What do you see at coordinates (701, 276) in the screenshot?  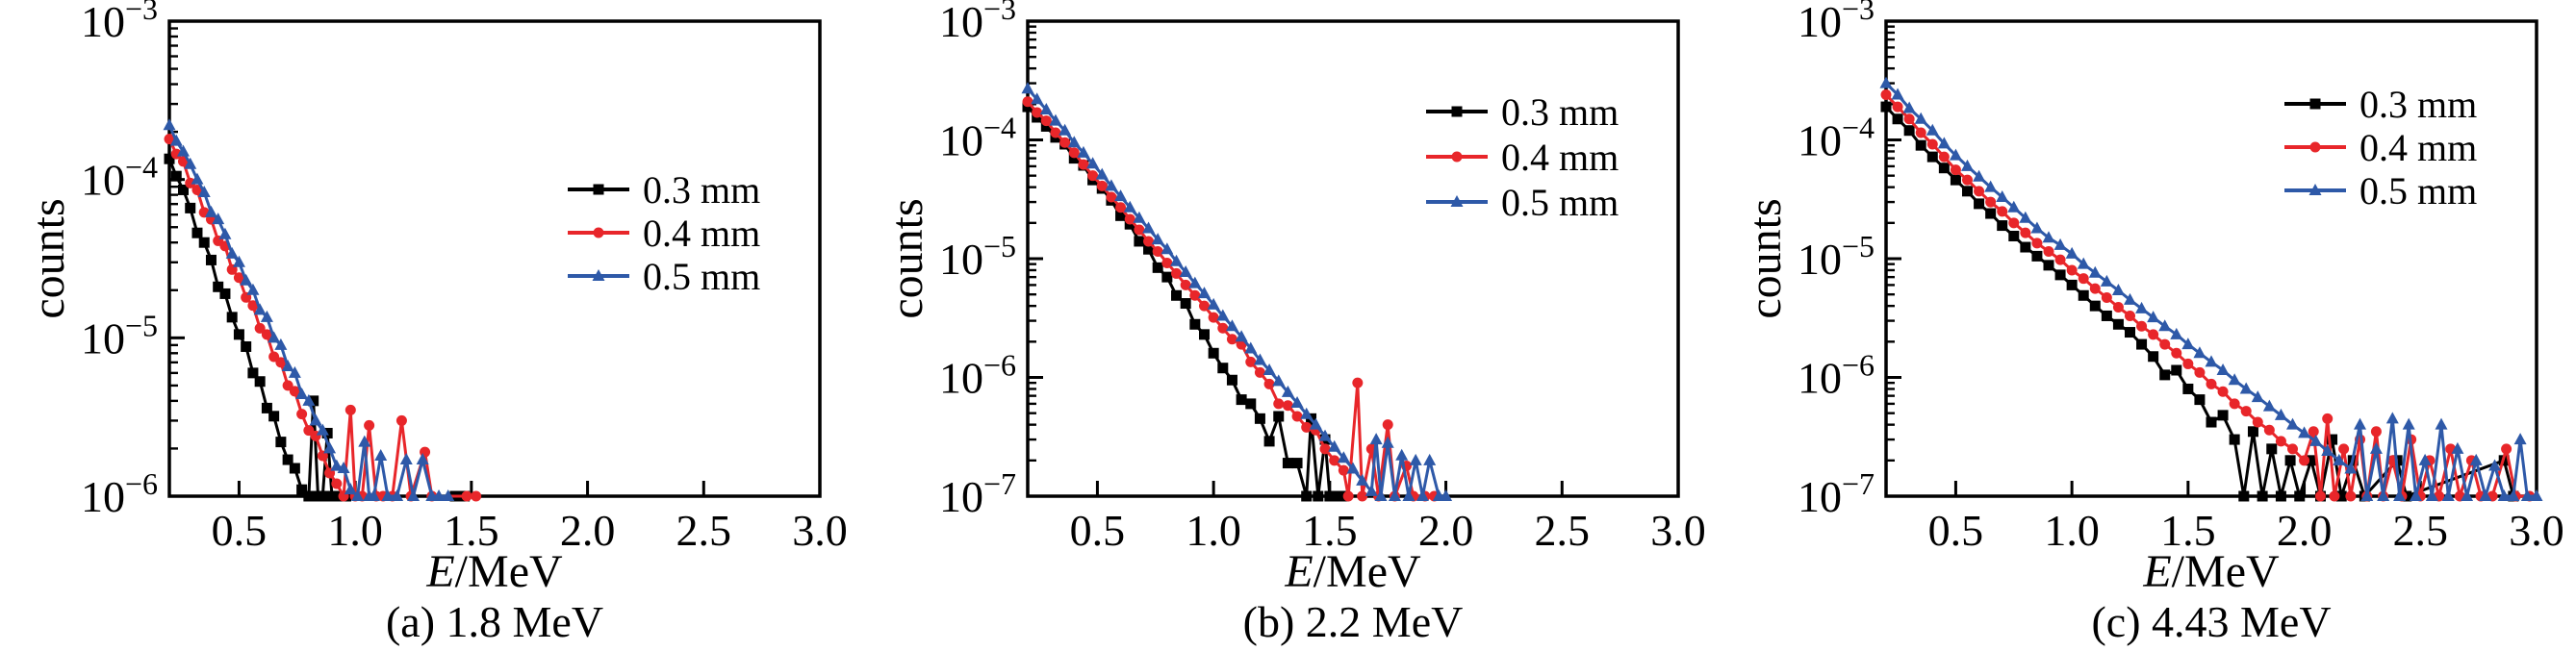 I see `legend-label: 0.5 mm` at bounding box center [701, 276].